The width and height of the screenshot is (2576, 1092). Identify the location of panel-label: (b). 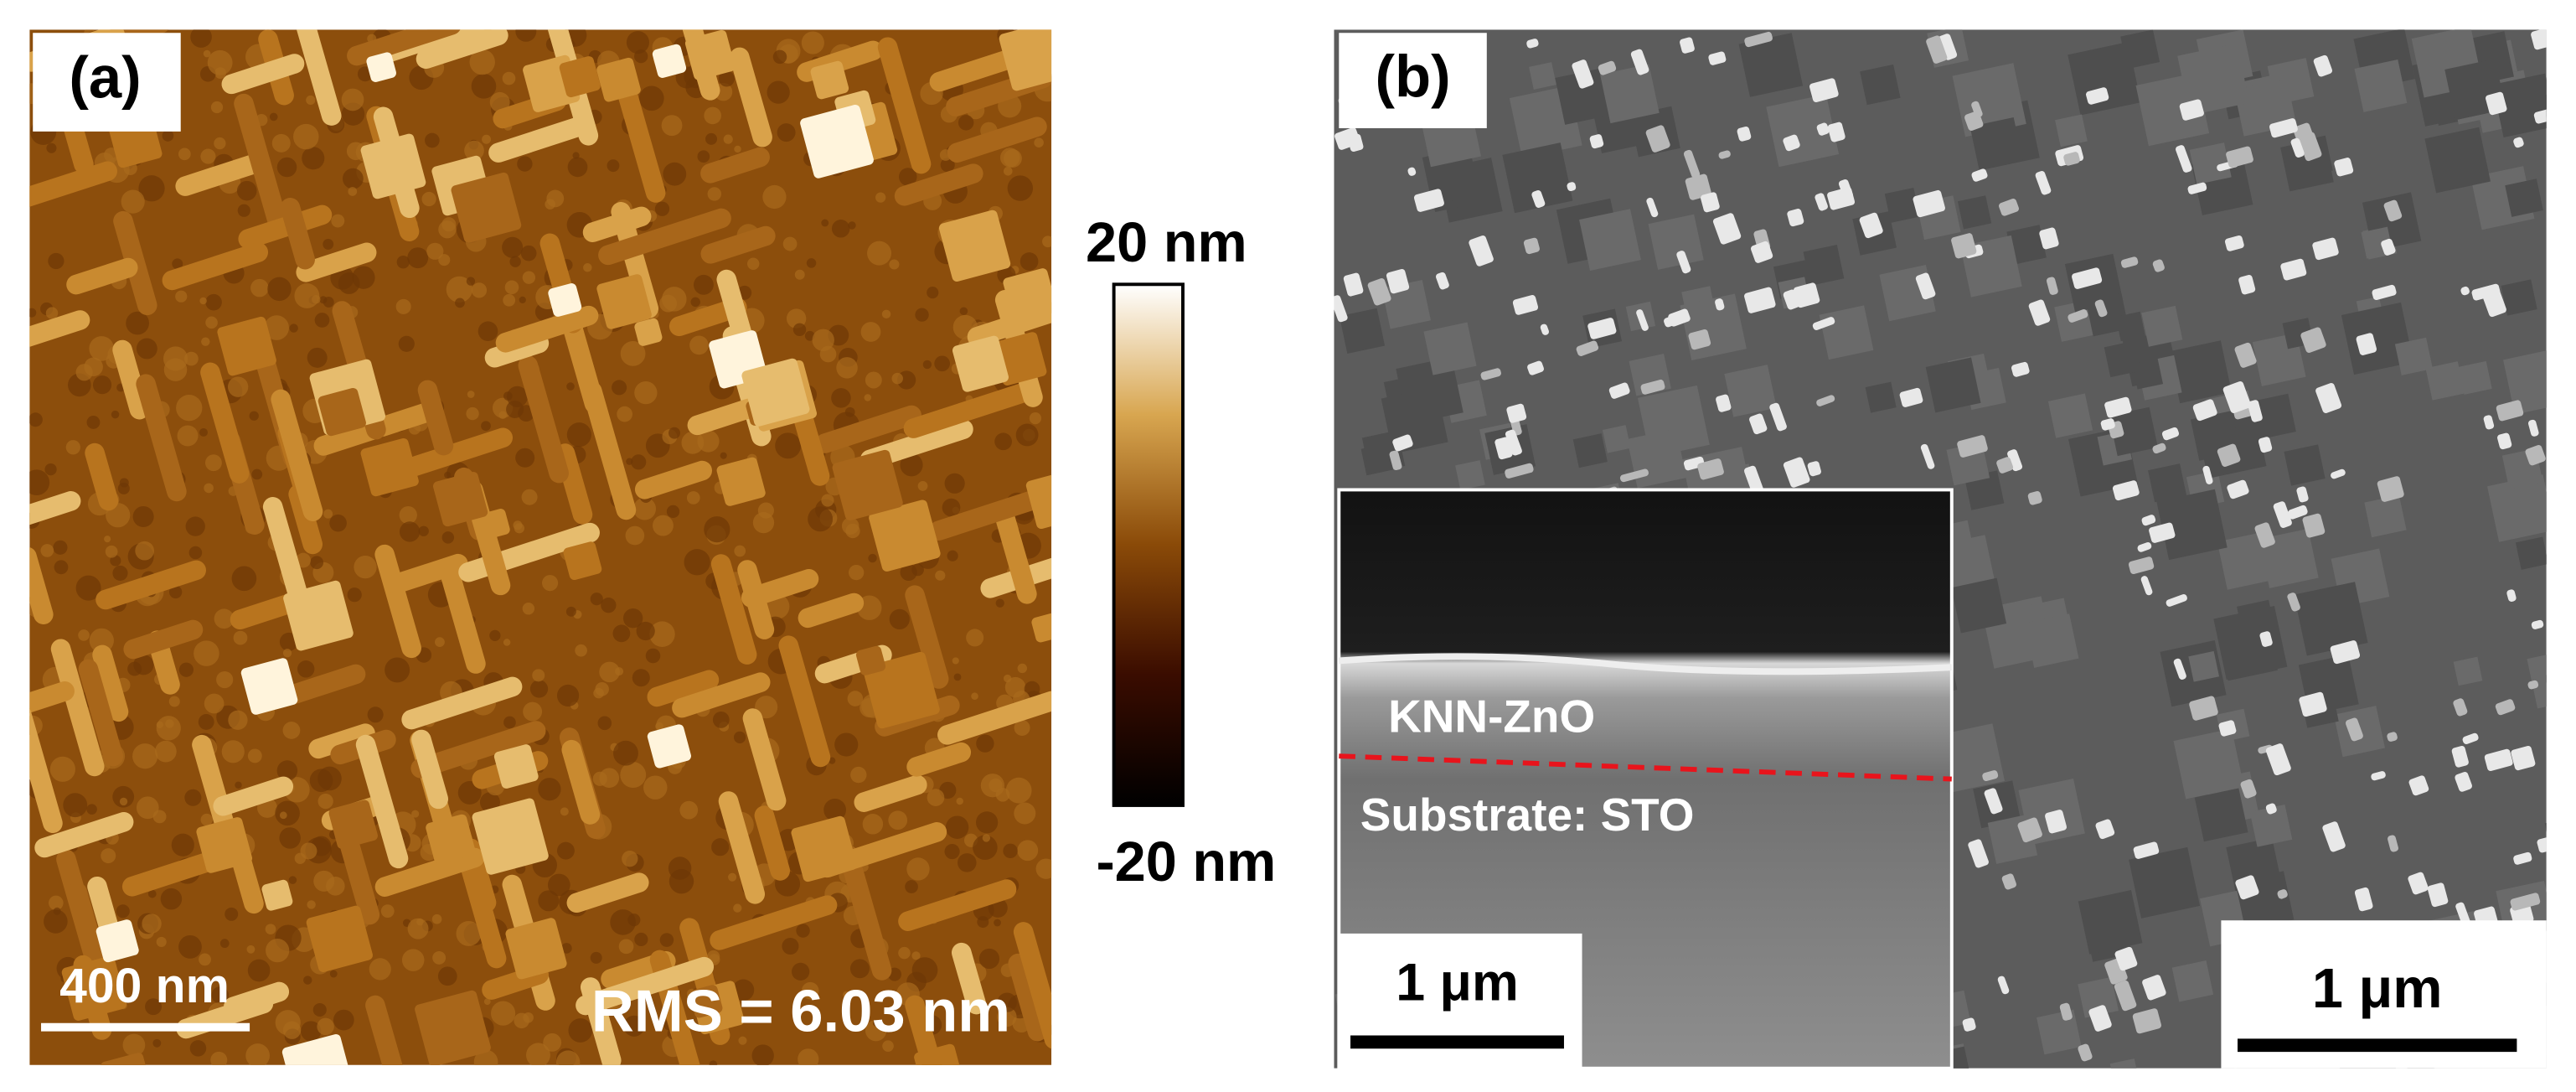
(1412, 76).